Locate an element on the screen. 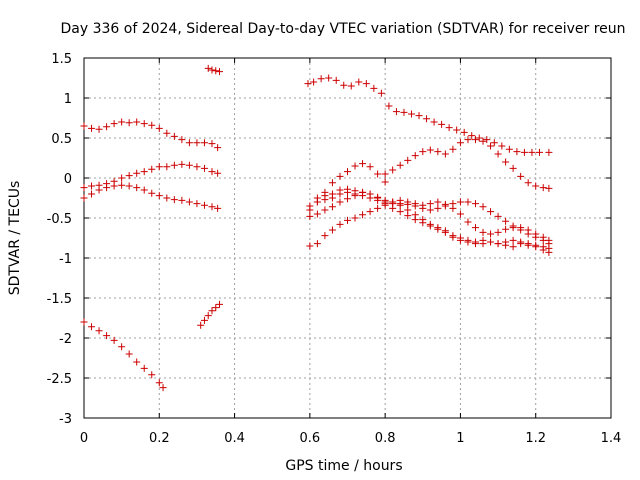  series-track-b1 is located at coordinates (428, 115).